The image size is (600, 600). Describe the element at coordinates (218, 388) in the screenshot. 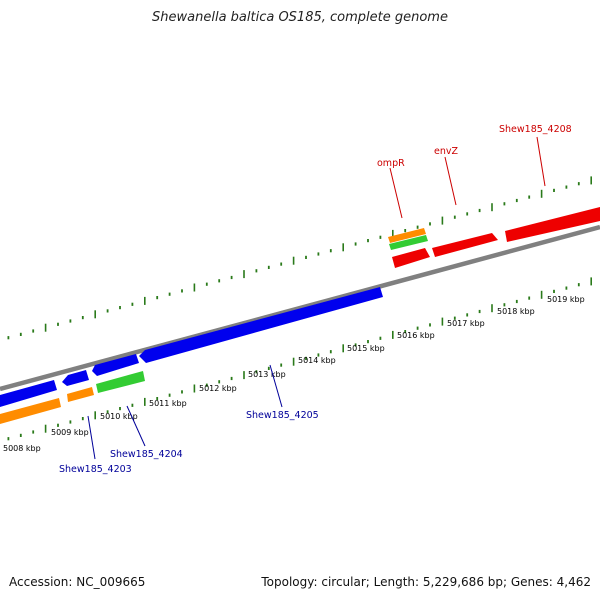

I see `kbp-label-5012: 5012 kbp` at that location.